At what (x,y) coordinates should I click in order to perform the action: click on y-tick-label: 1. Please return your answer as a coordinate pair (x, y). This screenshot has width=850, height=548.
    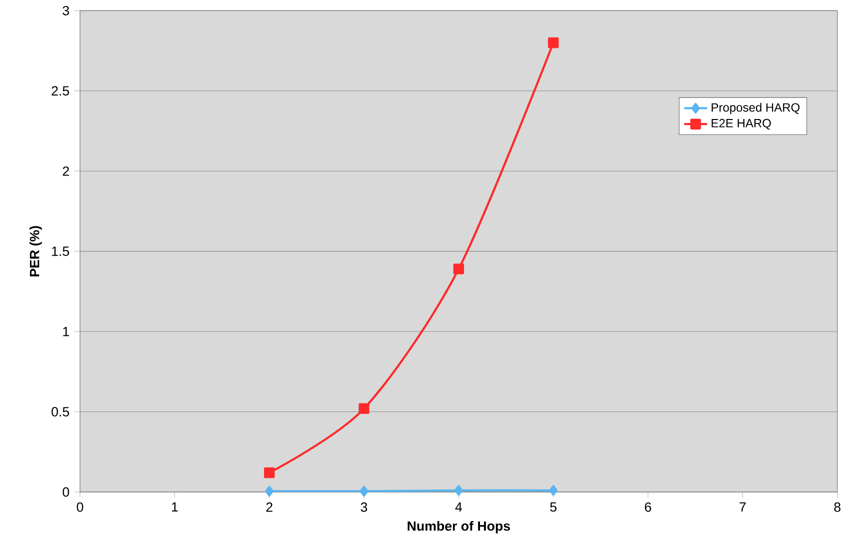
    Looking at the image, I should click on (66, 331).